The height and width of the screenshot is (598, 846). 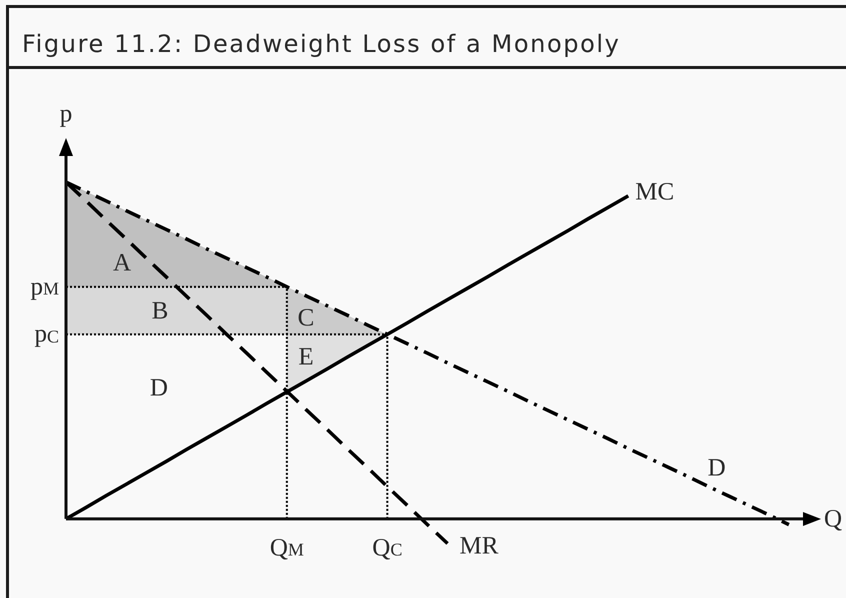 What do you see at coordinates (654, 192) in the screenshot?
I see `series-label: MC` at bounding box center [654, 192].